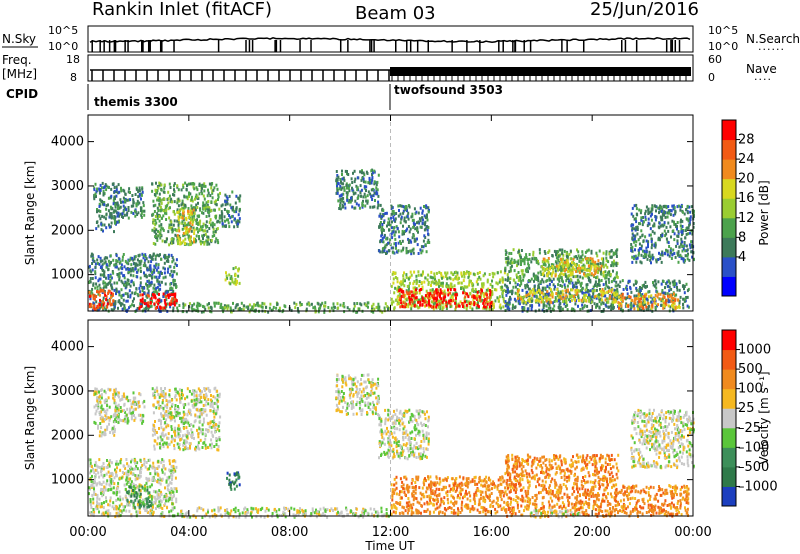  What do you see at coordinates (540, 71) in the screenshot?
I see `nave-dense-bar` at bounding box center [540, 71].